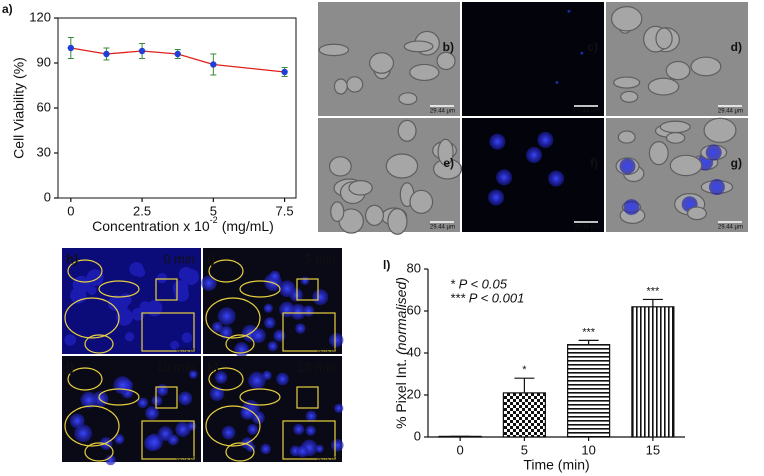 This screenshot has width=764, height=476. What do you see at coordinates (179, 258) in the screenshot?
I see `time-label: 0 min` at bounding box center [179, 258].